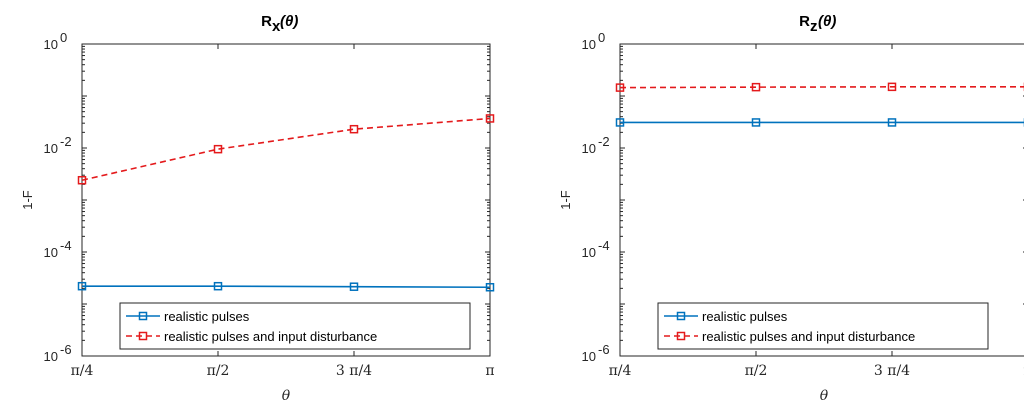 The width and height of the screenshot is (1024, 410). Describe the element at coordinates (489, 371) in the screenshot. I see `x-tick-label: π` at that location.